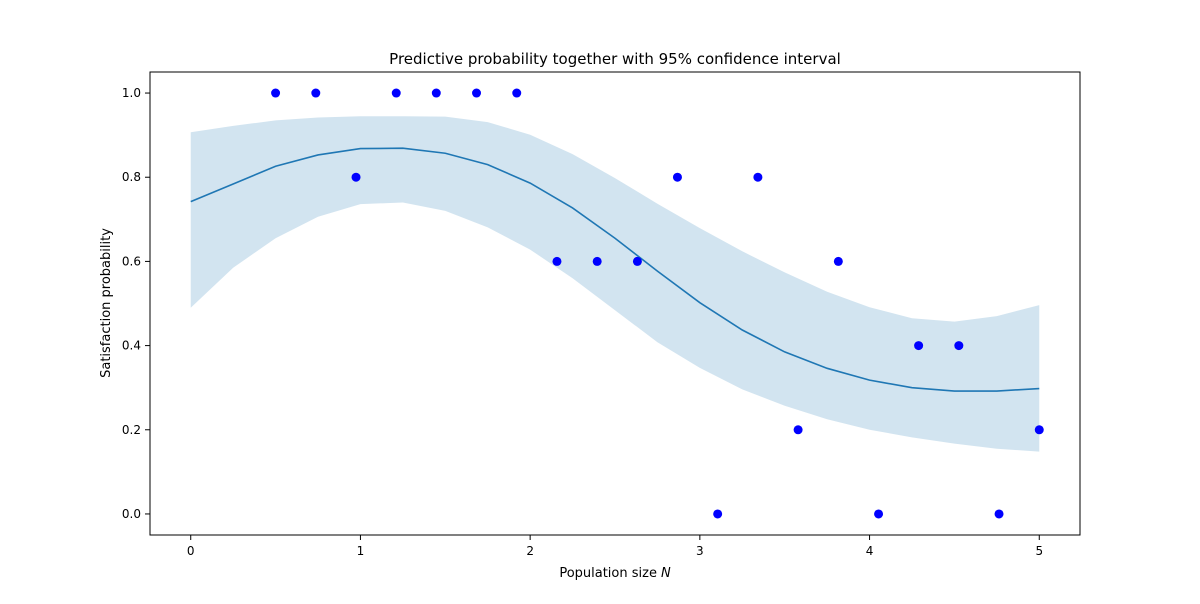  I want to click on y-tick-label: 0.0, so click(131, 514).